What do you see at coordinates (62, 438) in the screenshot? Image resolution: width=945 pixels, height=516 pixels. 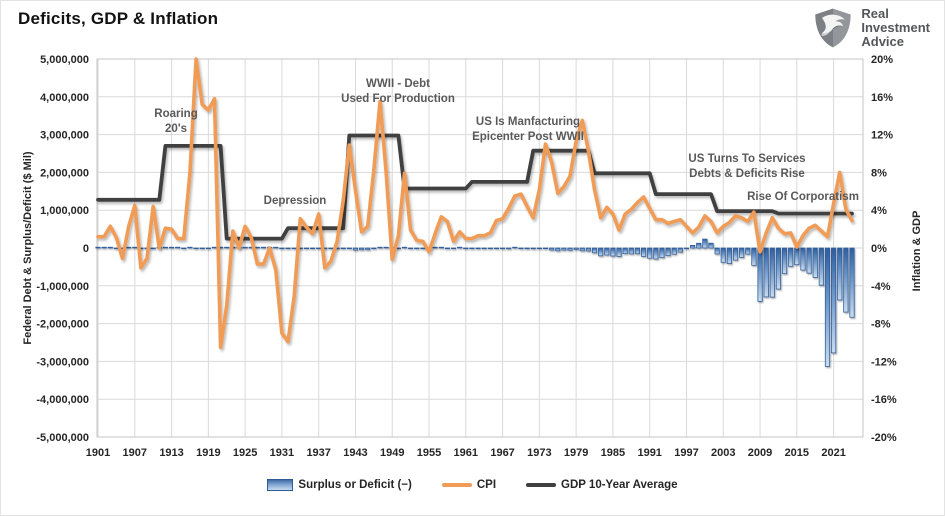 I see `left-axis-tick: -5,000,000` at bounding box center [62, 438].